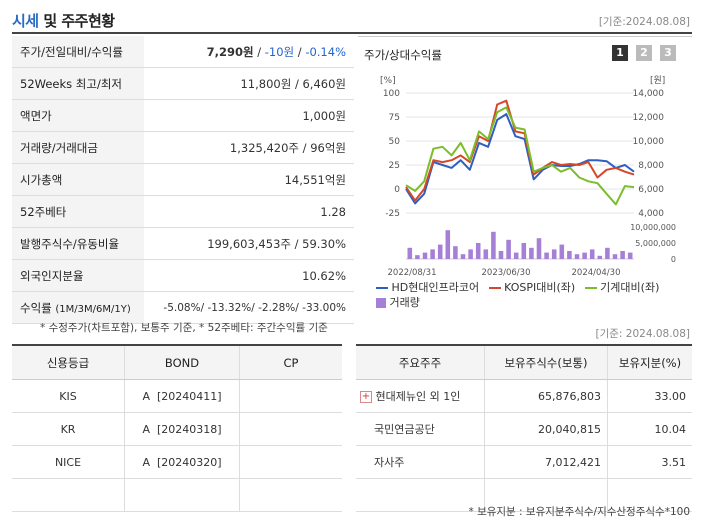 Image resolution: width=702 pixels, height=525 pixels. What do you see at coordinates (381, 303) in the screenshot?
I see `legend-swatch-volume` at bounding box center [381, 303].